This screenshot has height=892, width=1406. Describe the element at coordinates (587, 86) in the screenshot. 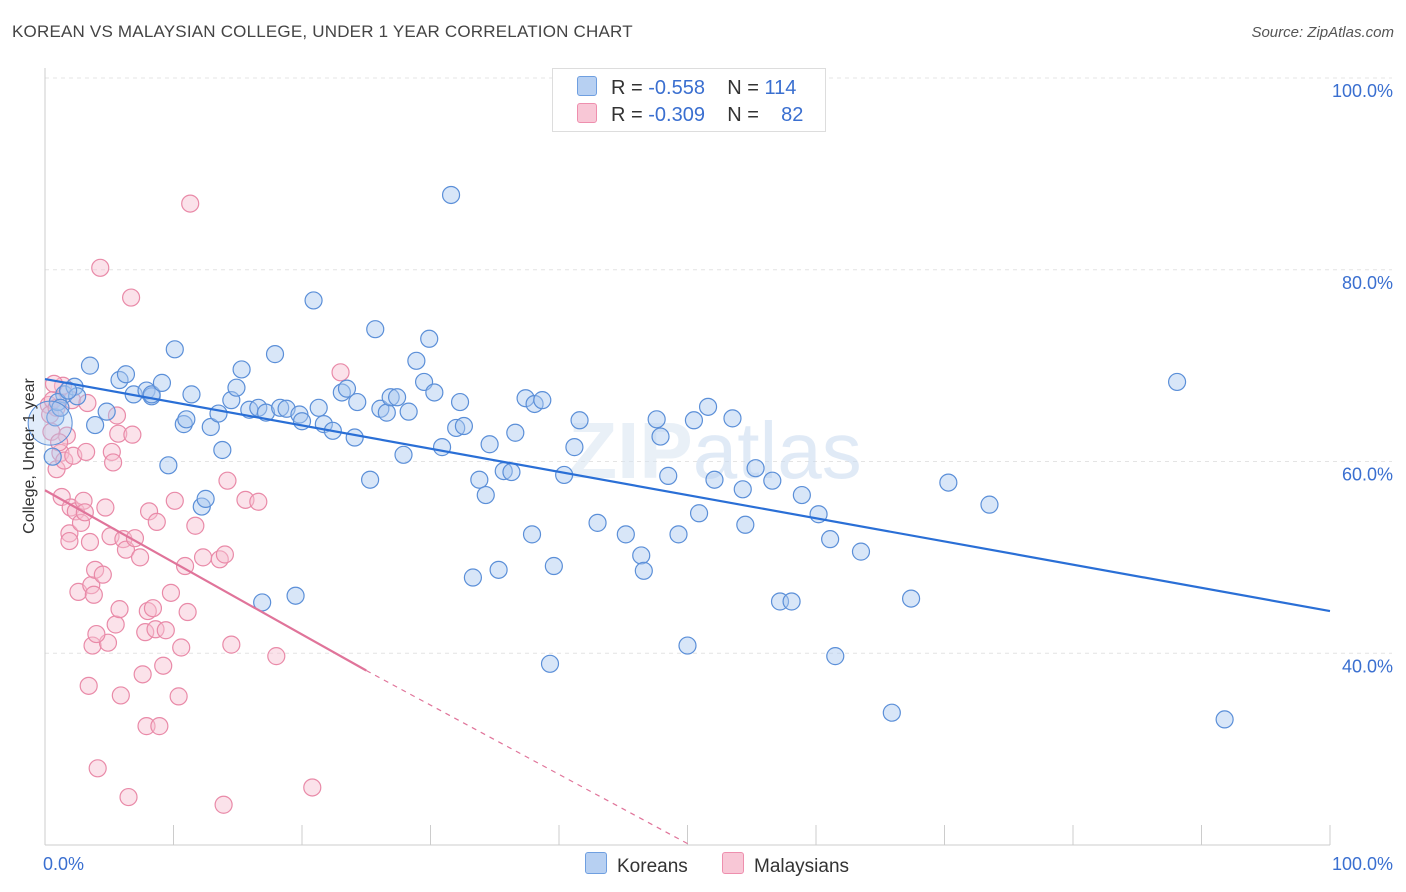

I see `koreans-swatch` at that location.